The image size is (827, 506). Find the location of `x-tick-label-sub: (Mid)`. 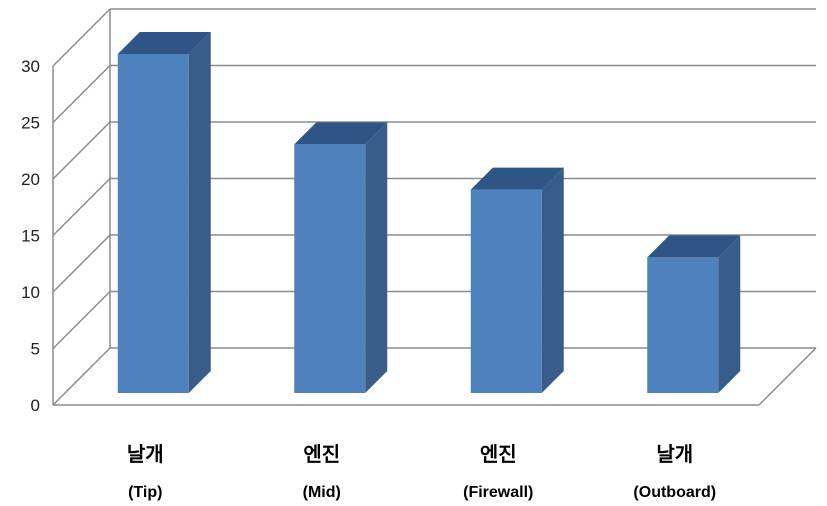

x-tick-label-sub: (Mid) is located at coordinates (322, 492).